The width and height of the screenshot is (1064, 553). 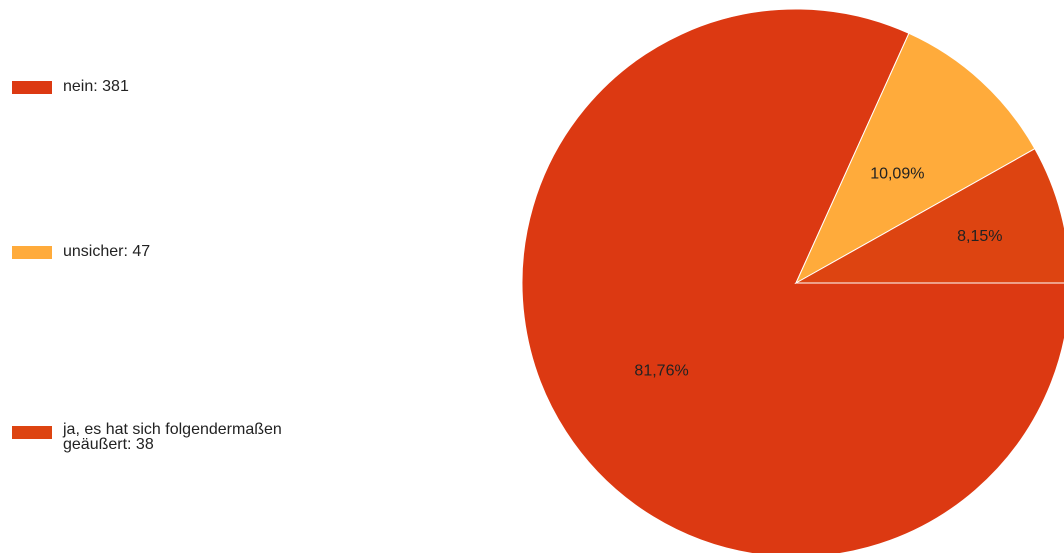 What do you see at coordinates (207, 86) in the screenshot?
I see `legend-item-nein: nein: 381` at bounding box center [207, 86].